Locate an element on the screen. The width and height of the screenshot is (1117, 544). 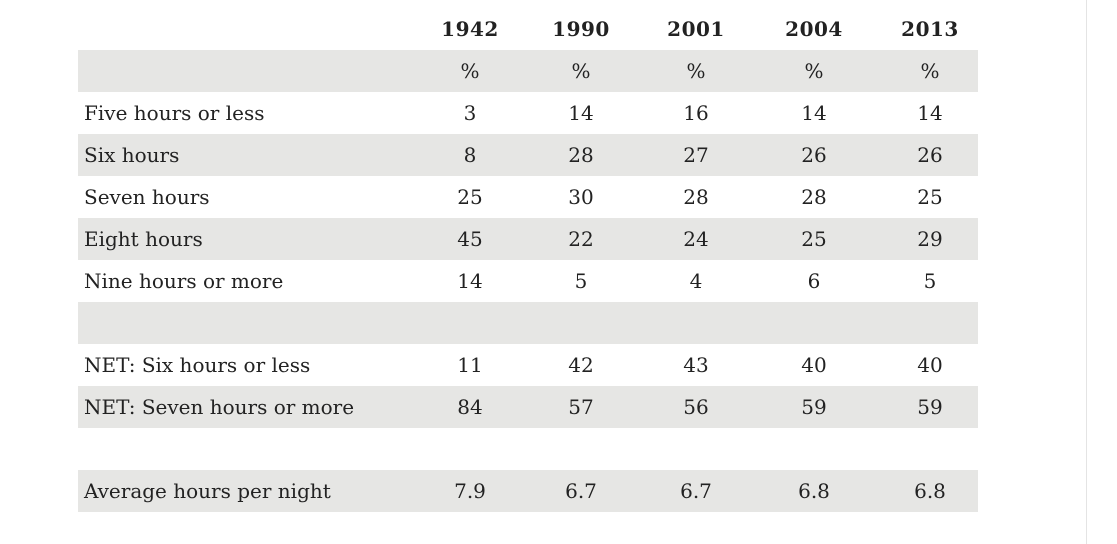
row-label: Eight hours is located at coordinates (143, 239).